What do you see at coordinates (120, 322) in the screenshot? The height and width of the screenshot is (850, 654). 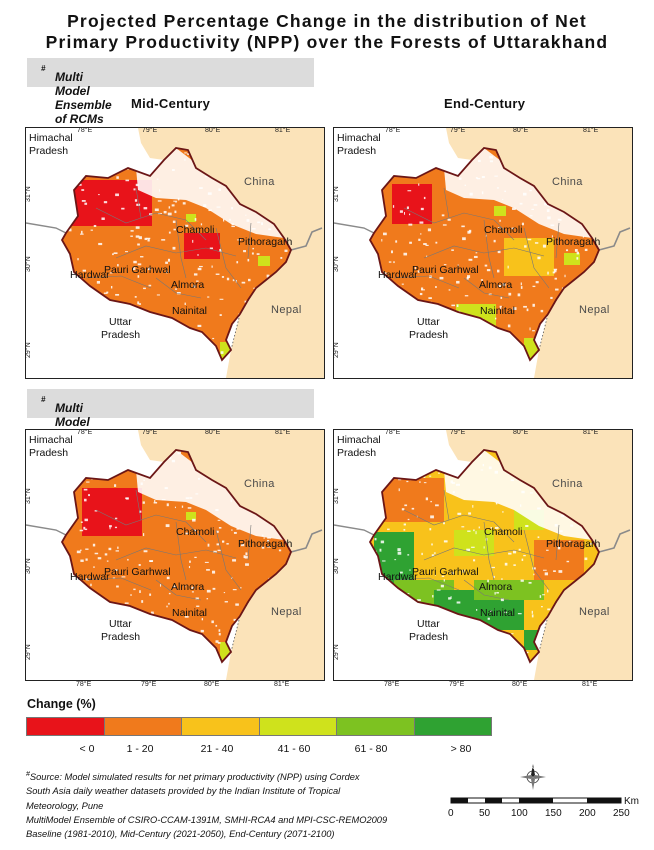 I see `label-uttar: Uttar` at bounding box center [120, 322].